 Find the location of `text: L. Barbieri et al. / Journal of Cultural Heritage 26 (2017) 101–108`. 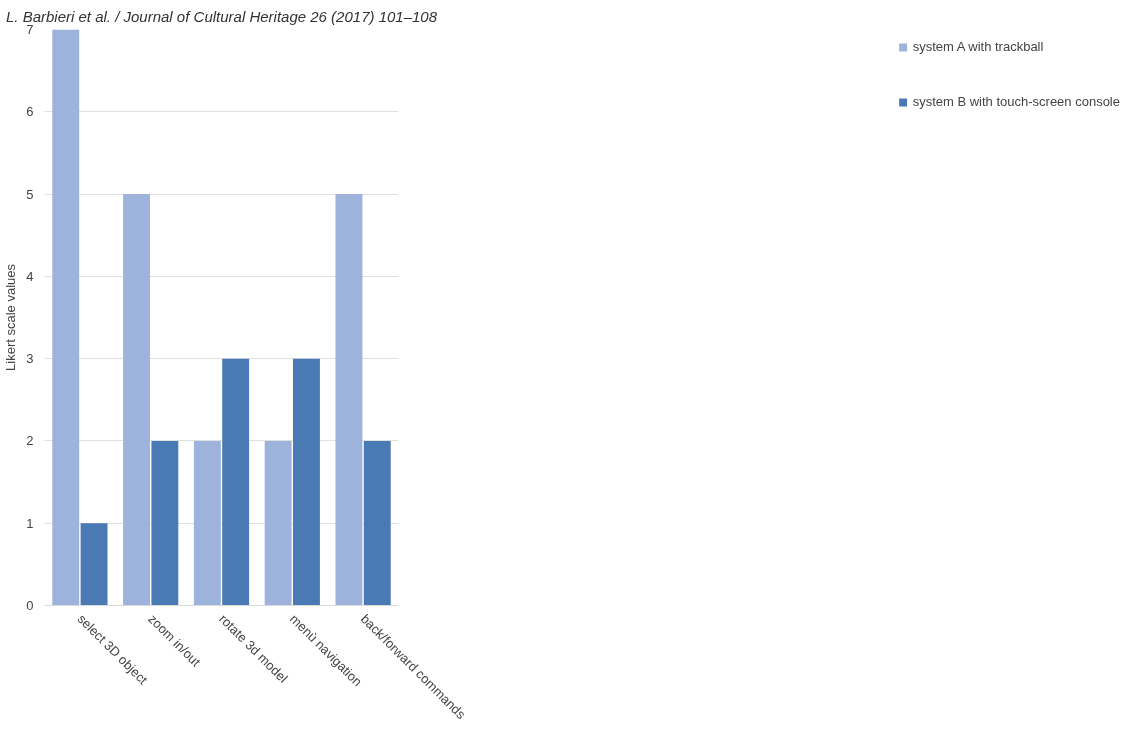

text: L. Barbieri et al. / Journal of Cultural Heritage 26 (2017) 101–108 is located at coordinates (221, 16).